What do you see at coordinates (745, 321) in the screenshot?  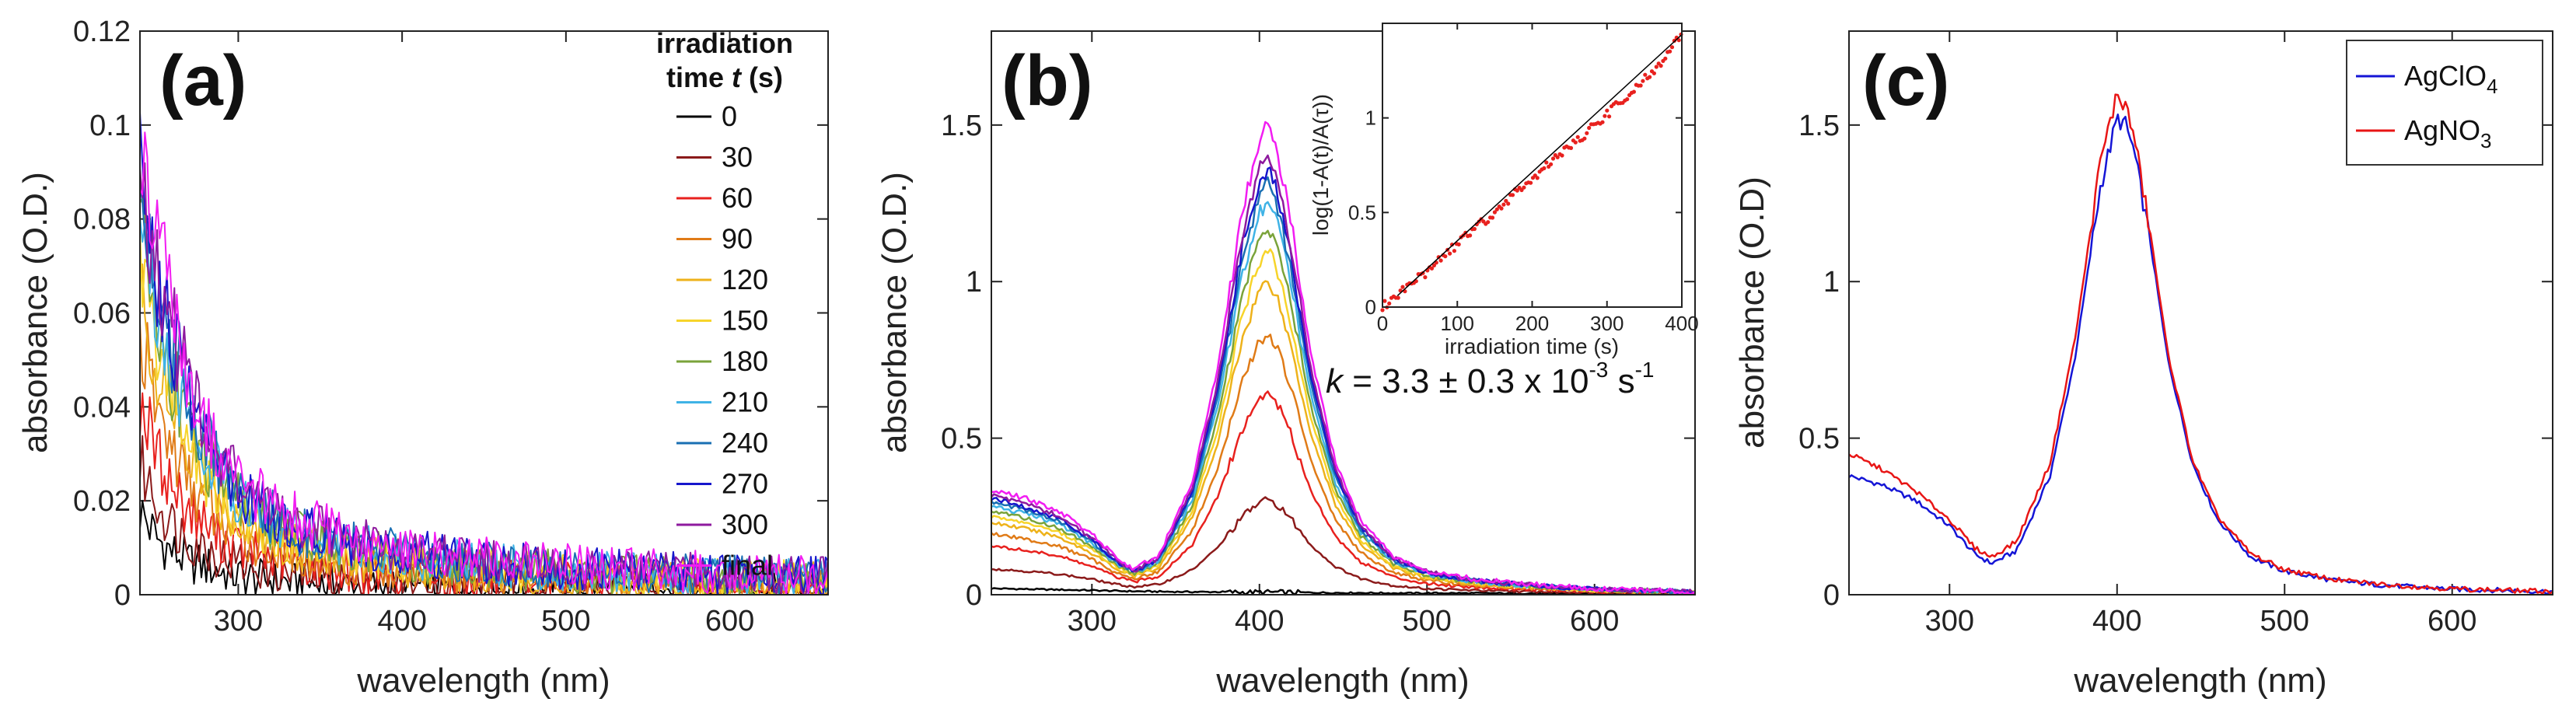 I see `panel-a-legend-label: 150` at bounding box center [745, 321].